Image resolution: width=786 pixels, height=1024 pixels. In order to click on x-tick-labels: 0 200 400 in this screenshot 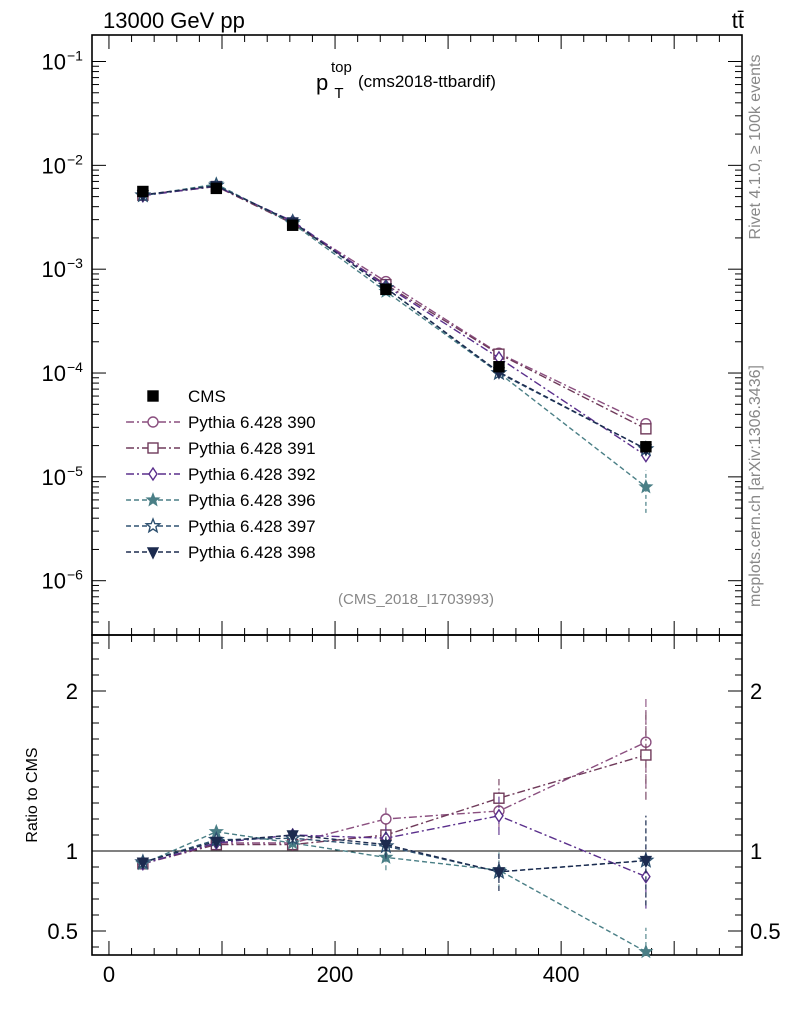, I will do `click(341, 974)`.